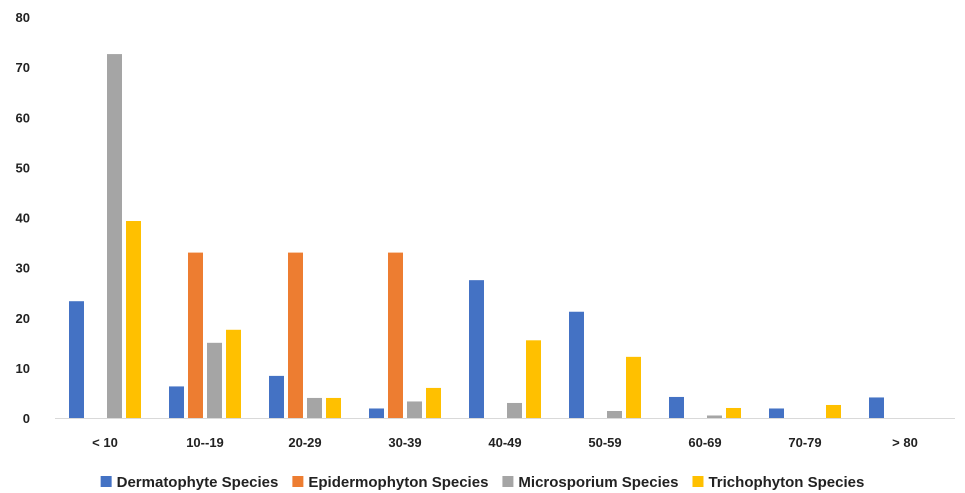 The width and height of the screenshot is (965, 493). What do you see at coordinates (304, 442) in the screenshot?
I see `x-tick-label: 20-29` at bounding box center [304, 442].